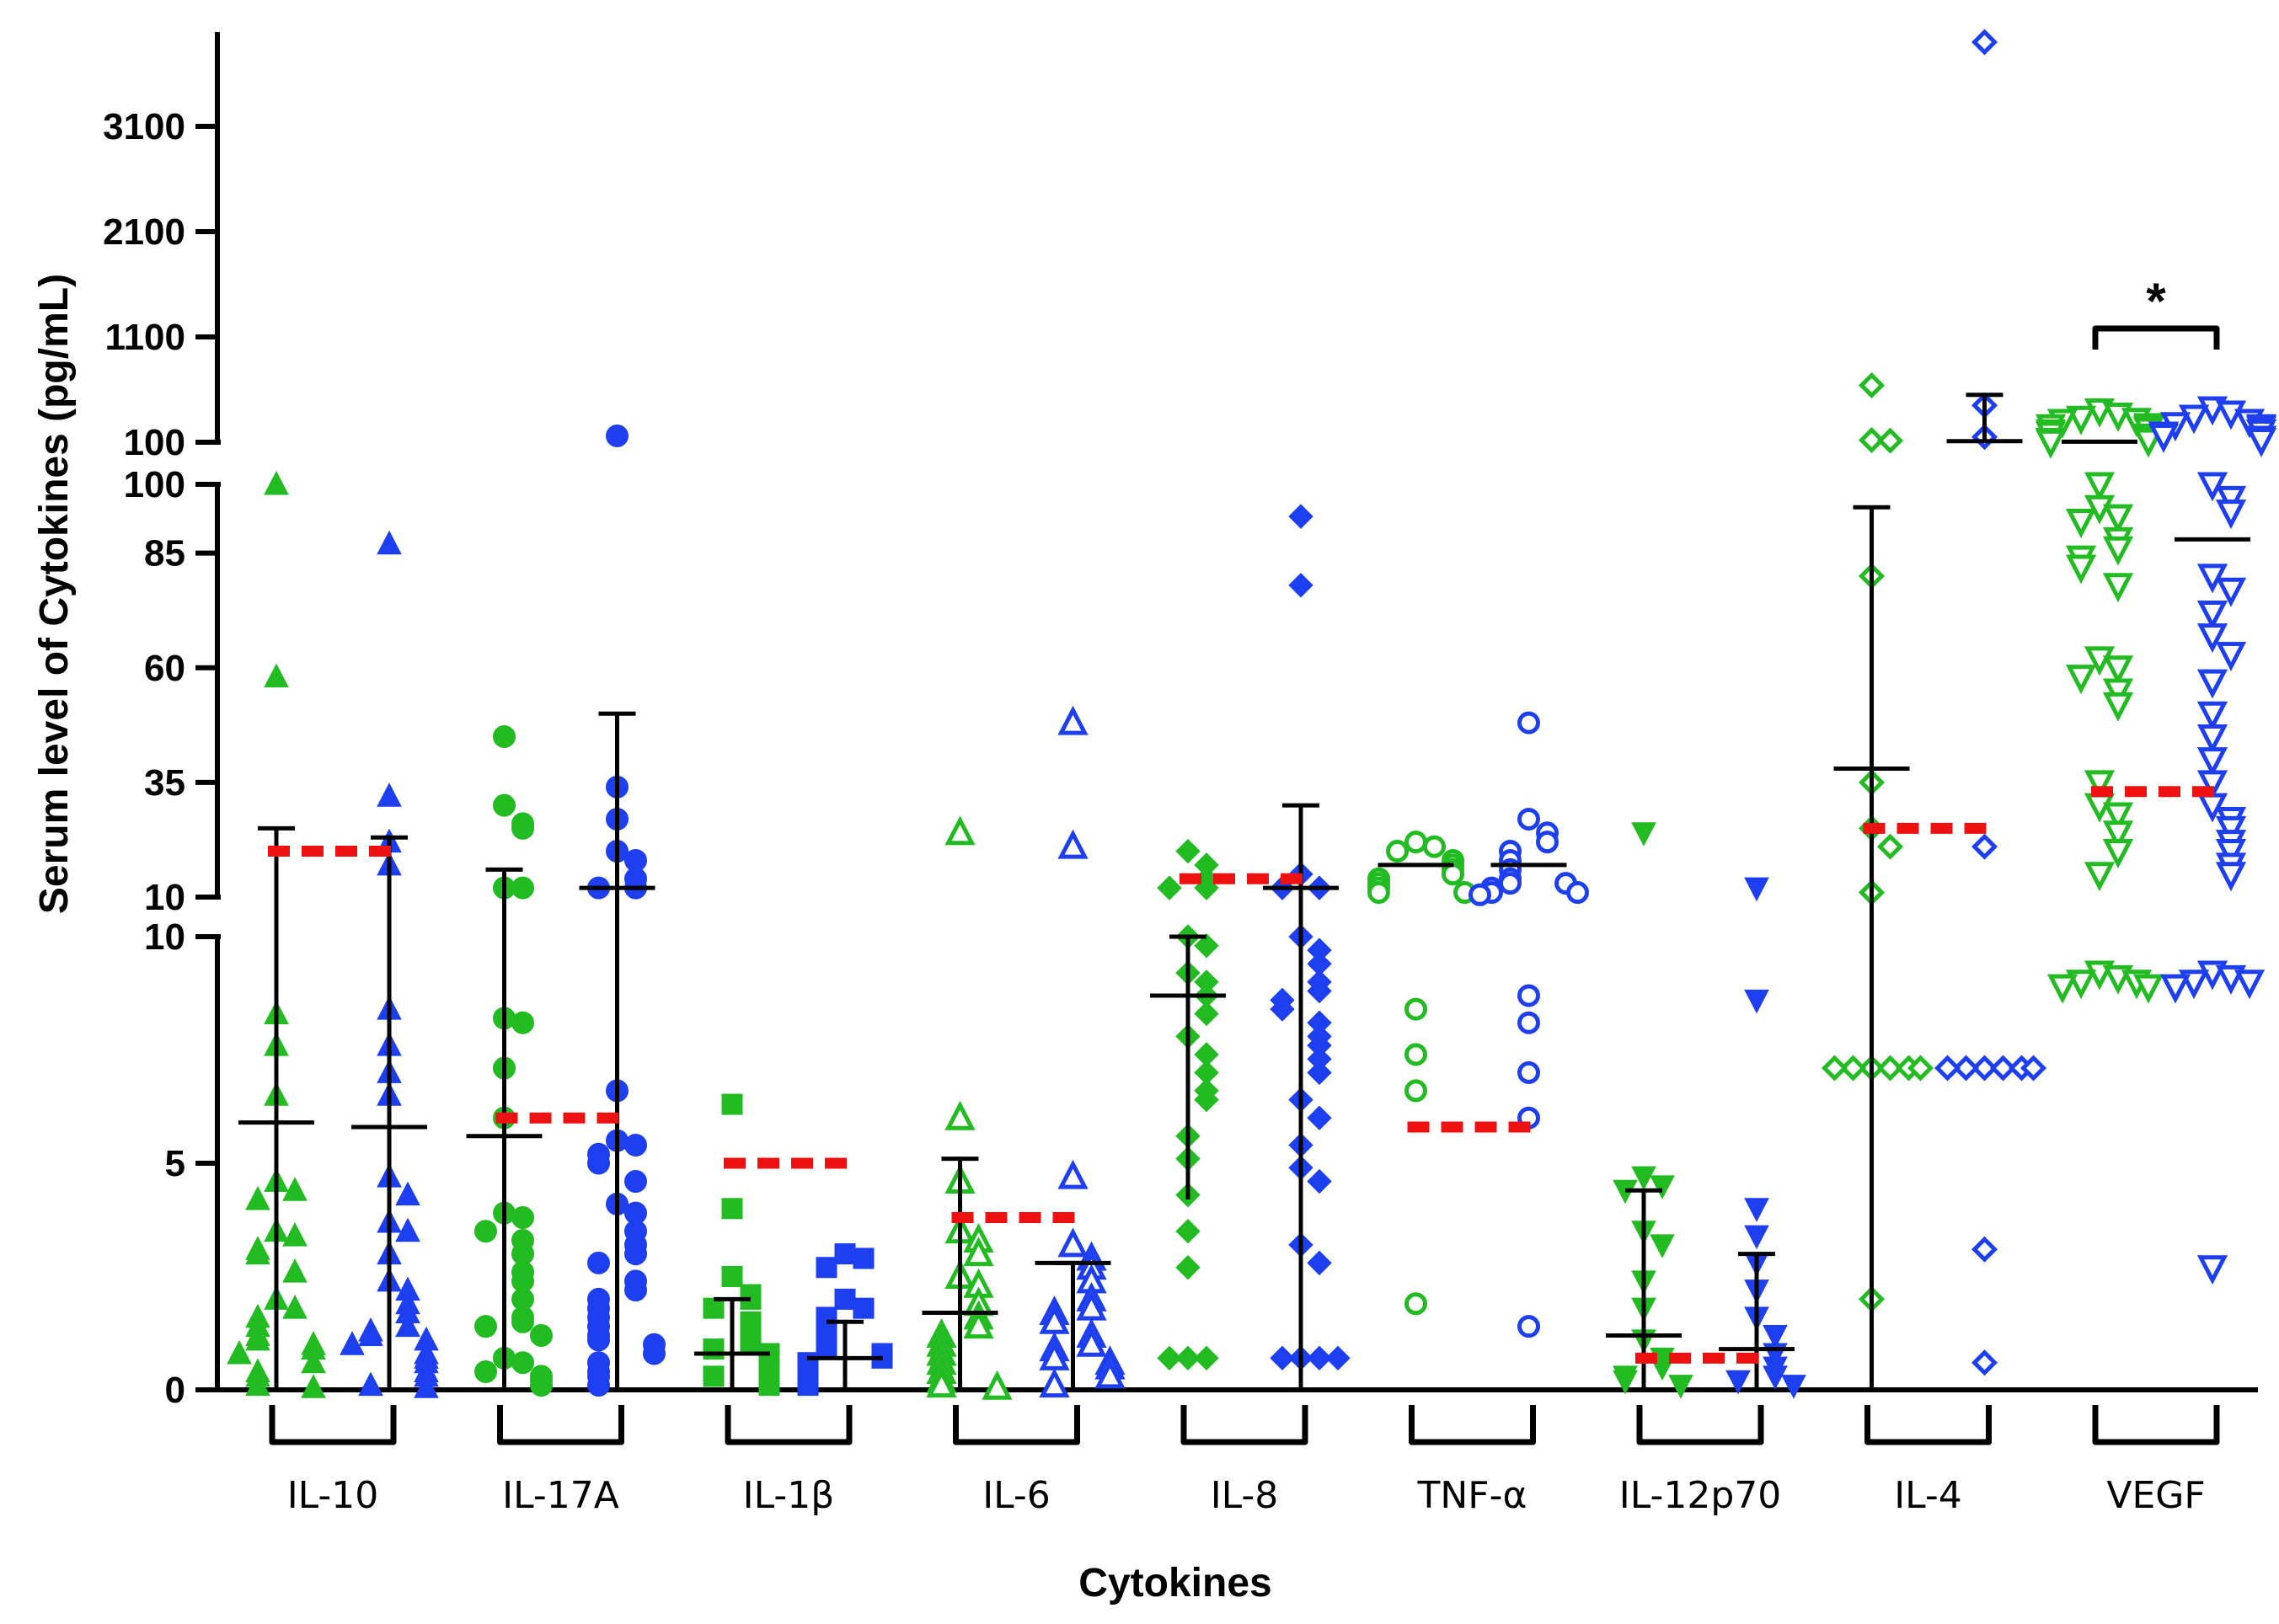  Describe the element at coordinates (617, 436) in the screenshot. I see `data-point-il-17a-g2` at that location.